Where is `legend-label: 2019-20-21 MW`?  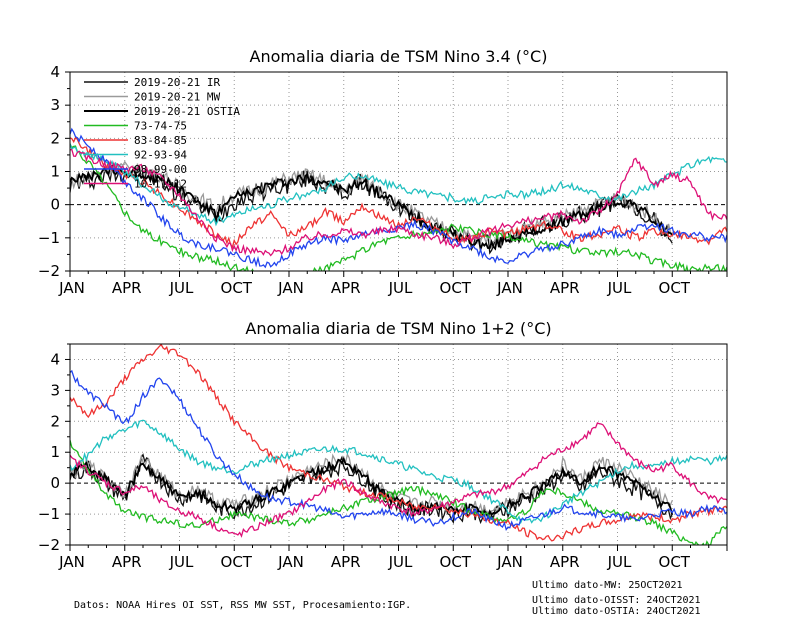 legend-label: 2019-20-21 MW is located at coordinates (177, 97).